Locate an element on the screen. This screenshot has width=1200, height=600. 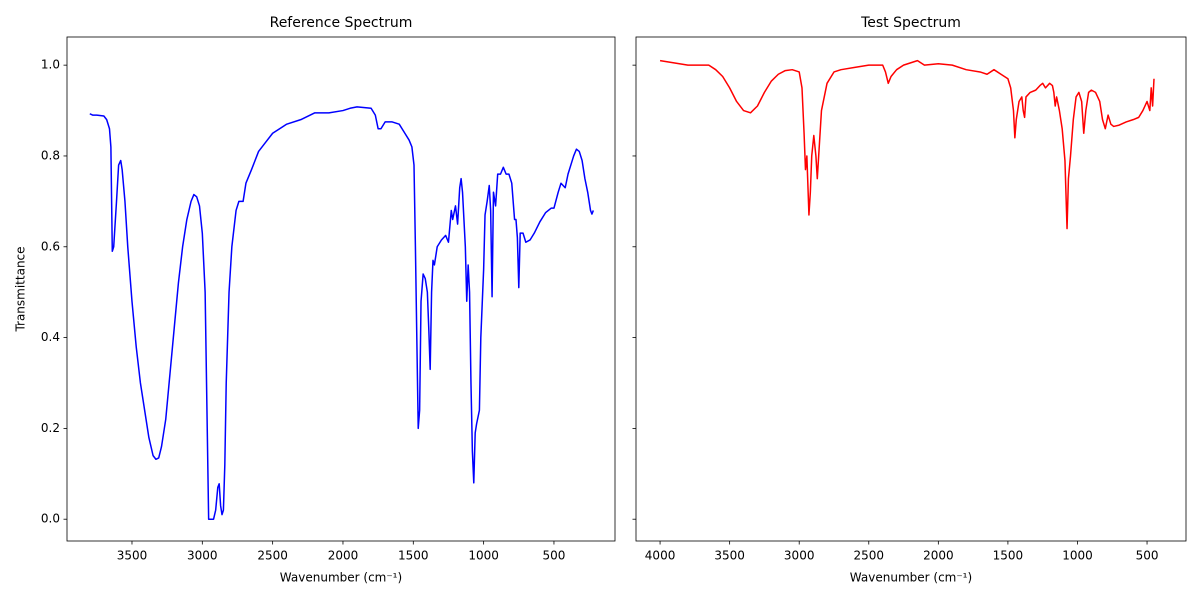
y-tick-label: 0.8 is located at coordinates (50, 155).